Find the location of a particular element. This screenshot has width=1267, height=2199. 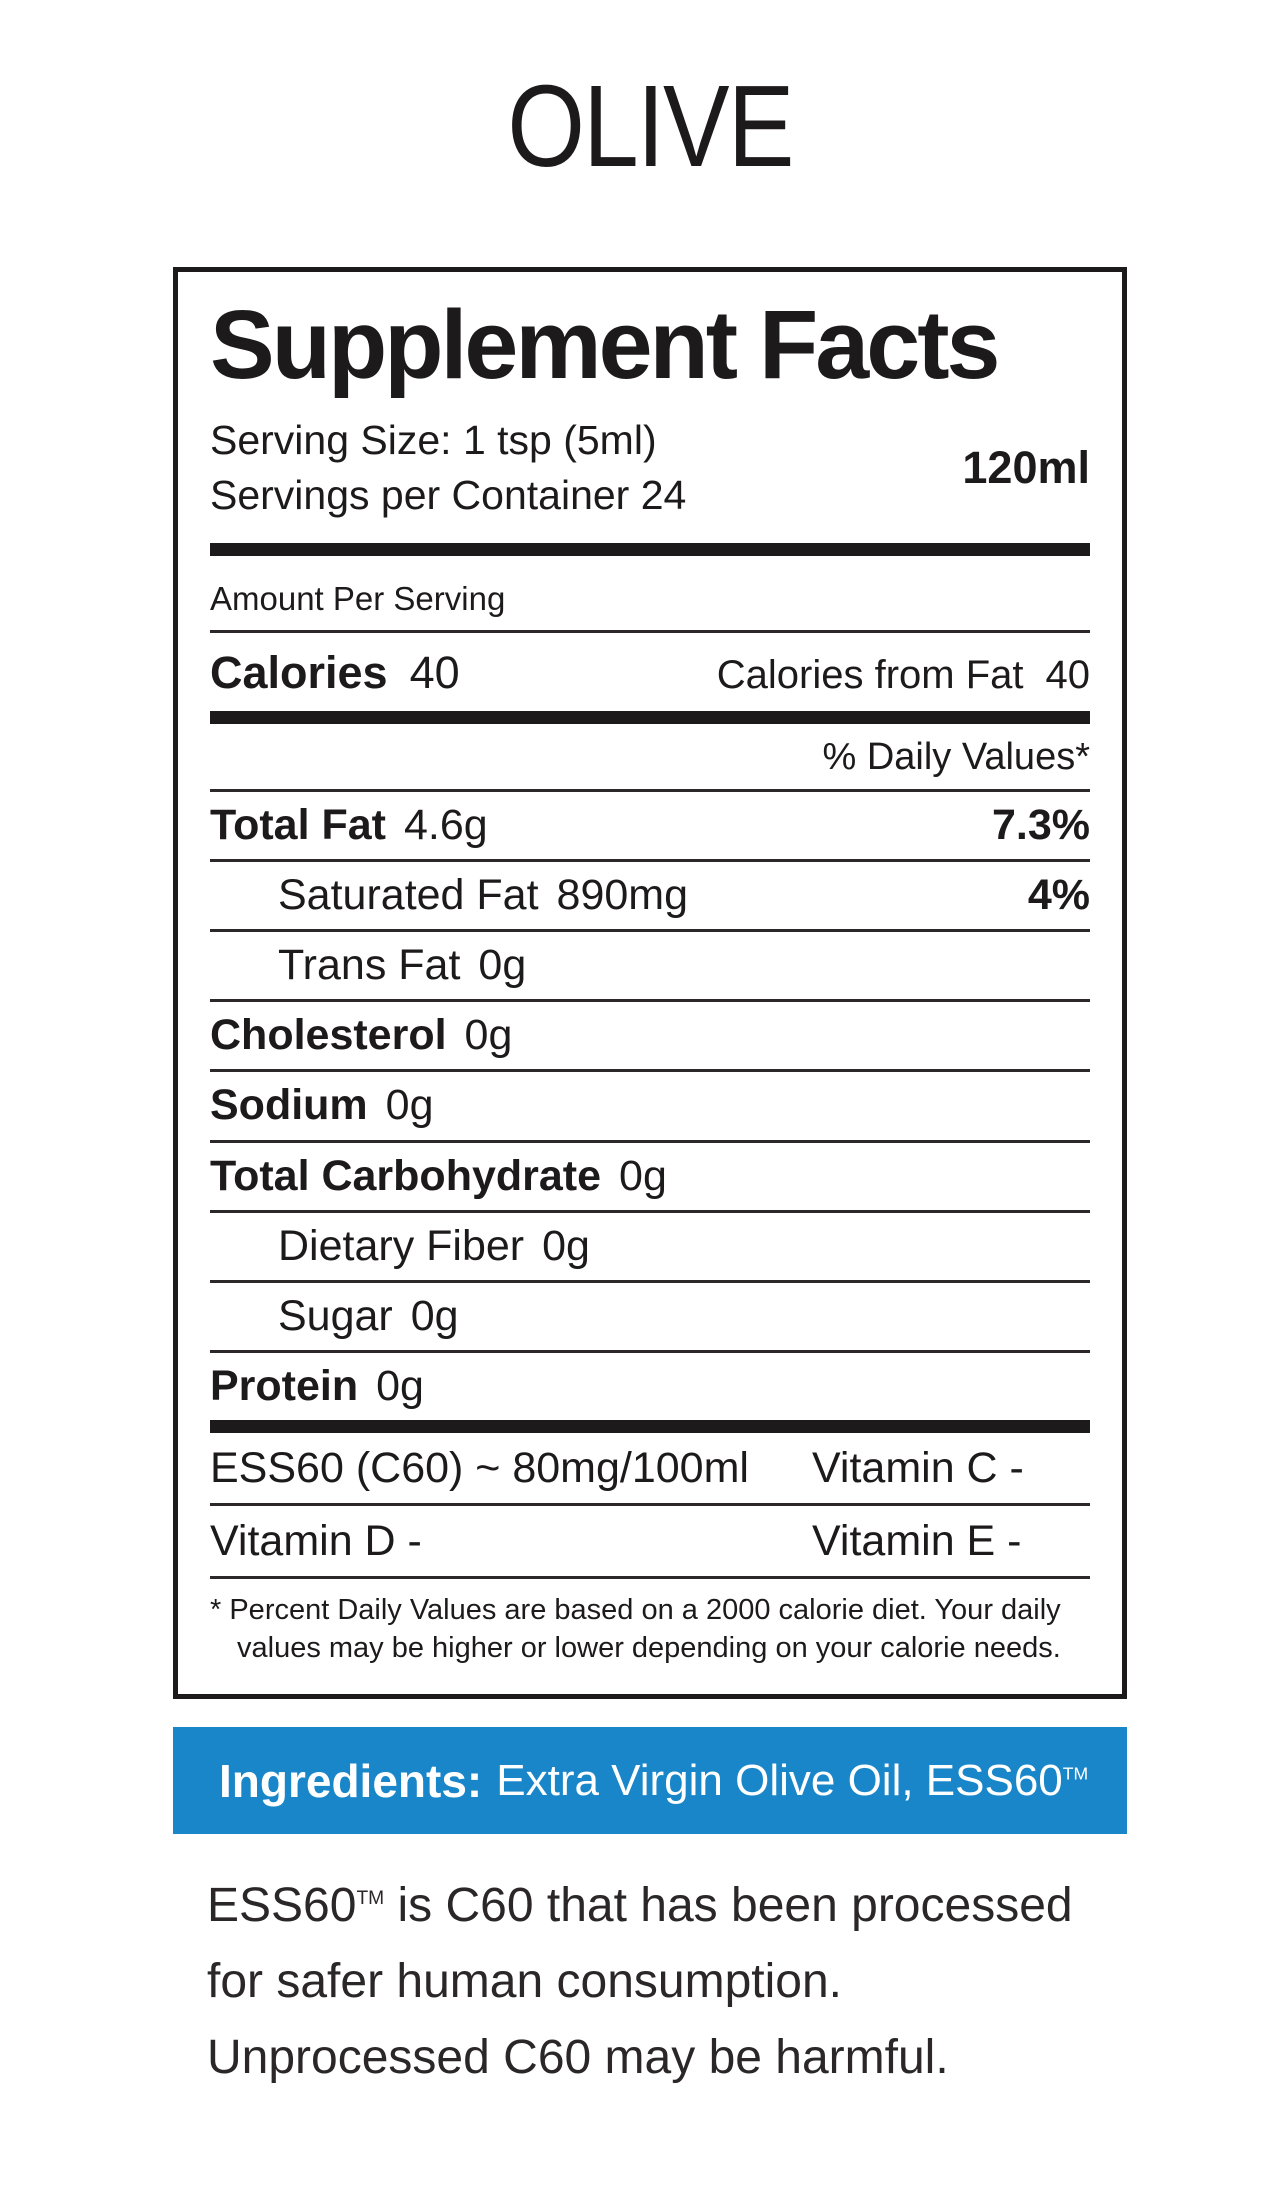

daily-values-header: % Daily Values* is located at coordinates (956, 756).